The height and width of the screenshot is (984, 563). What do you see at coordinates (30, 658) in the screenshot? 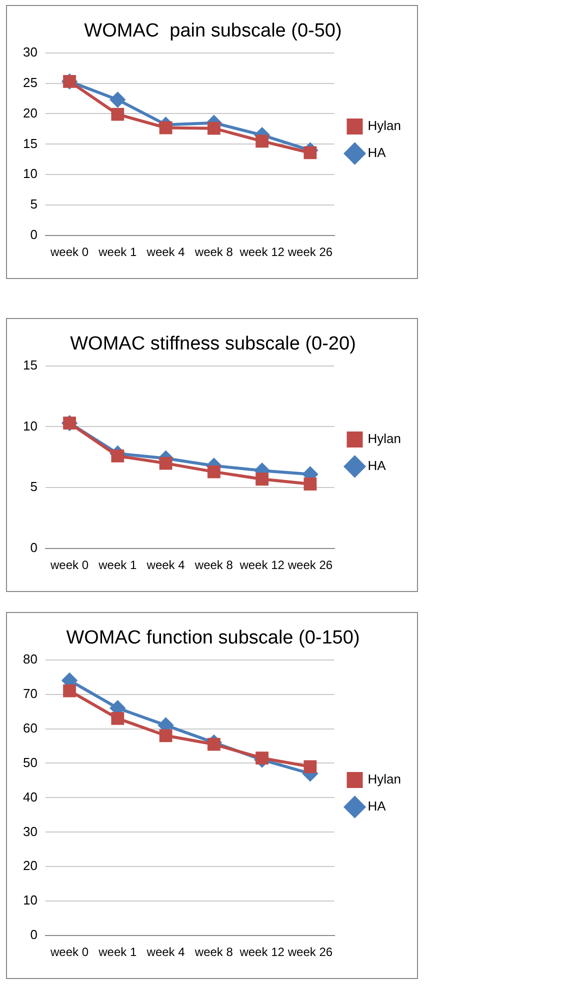
I see `y-tick-label: 80` at bounding box center [30, 658].